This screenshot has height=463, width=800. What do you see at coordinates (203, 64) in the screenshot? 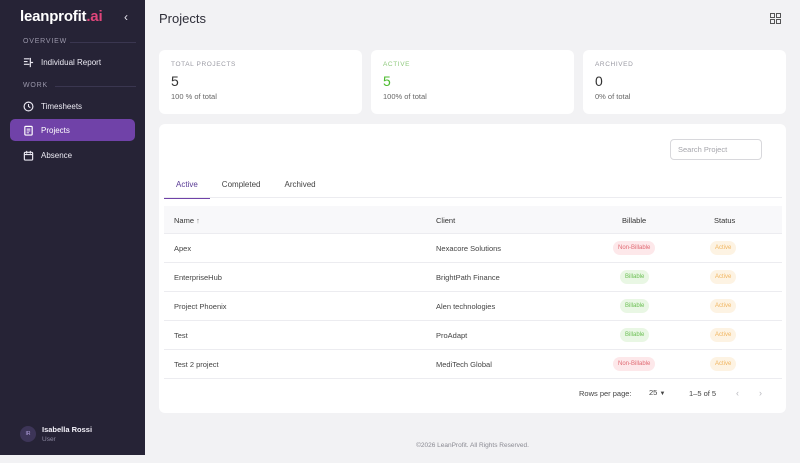
I see `stat-label: TOTAL PROJECTS` at bounding box center [203, 64].